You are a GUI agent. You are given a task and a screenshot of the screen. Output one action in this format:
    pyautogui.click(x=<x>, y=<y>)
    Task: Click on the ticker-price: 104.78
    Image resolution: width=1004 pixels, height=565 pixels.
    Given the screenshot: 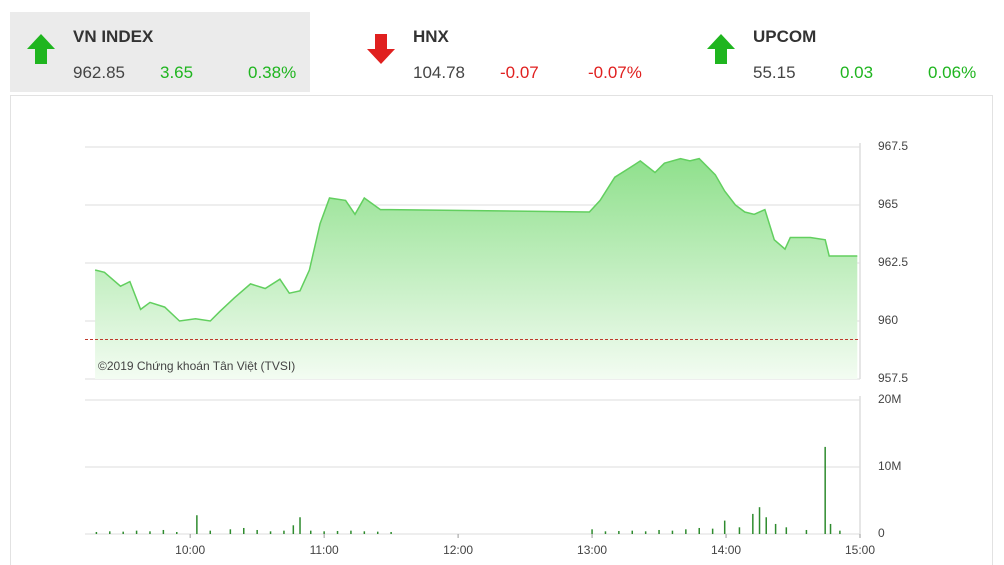 What is the action you would take?
    pyautogui.click(x=439, y=72)
    